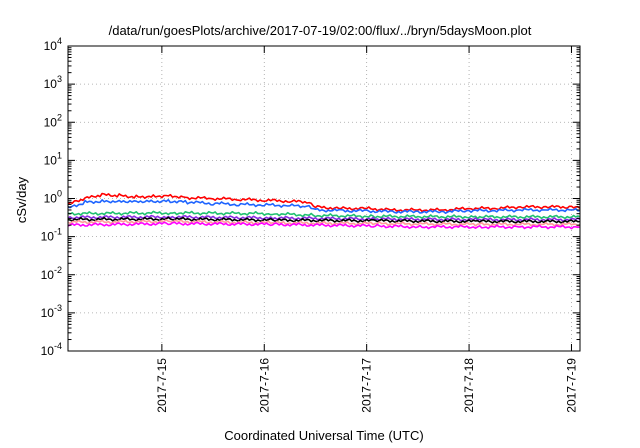 This screenshot has width=640, height=448. I want to click on series-group, so click(324, 211).